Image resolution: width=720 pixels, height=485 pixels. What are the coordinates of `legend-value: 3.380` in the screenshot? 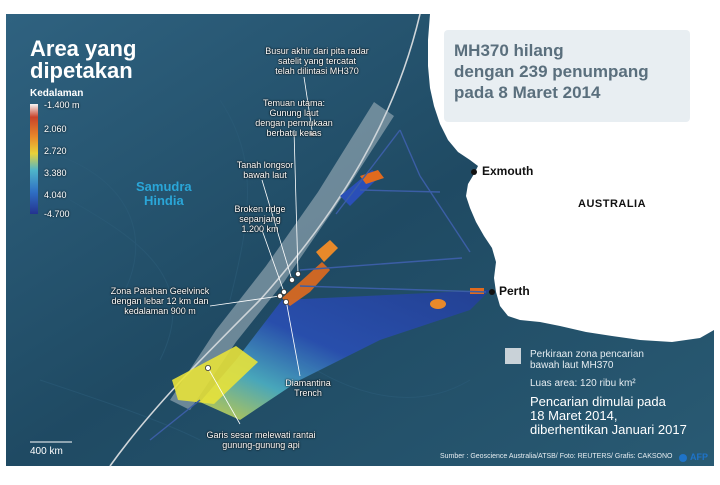 It's located at (55, 173).